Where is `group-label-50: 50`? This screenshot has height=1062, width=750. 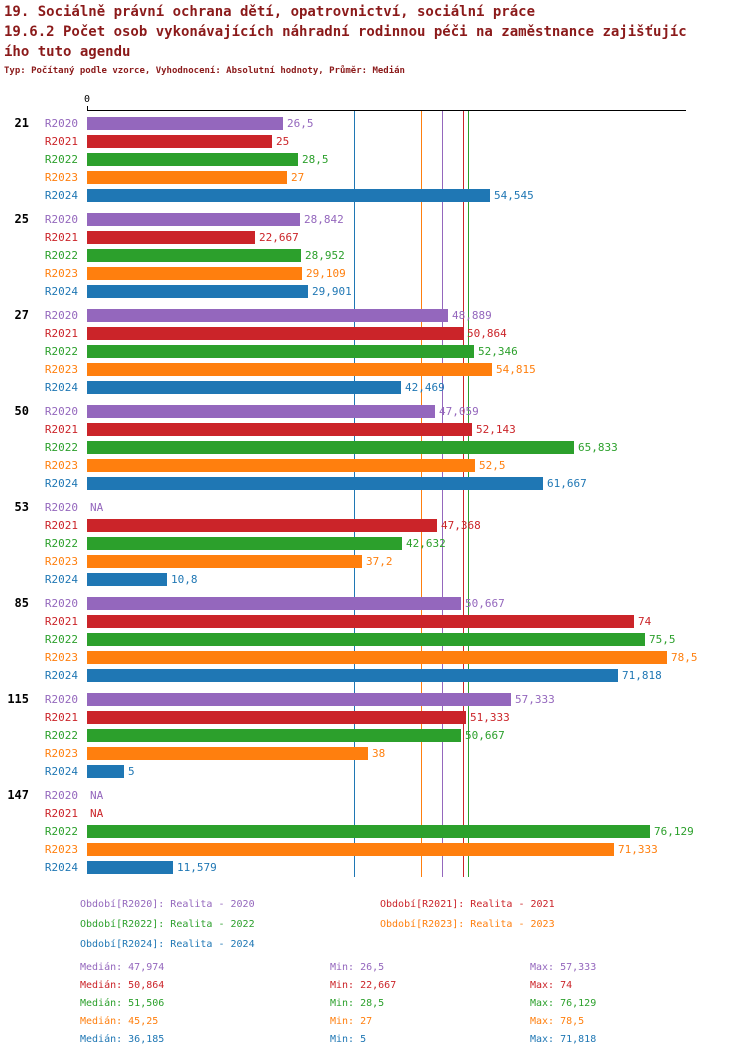
group-label-50: 50 is located at coordinates (21, 411).